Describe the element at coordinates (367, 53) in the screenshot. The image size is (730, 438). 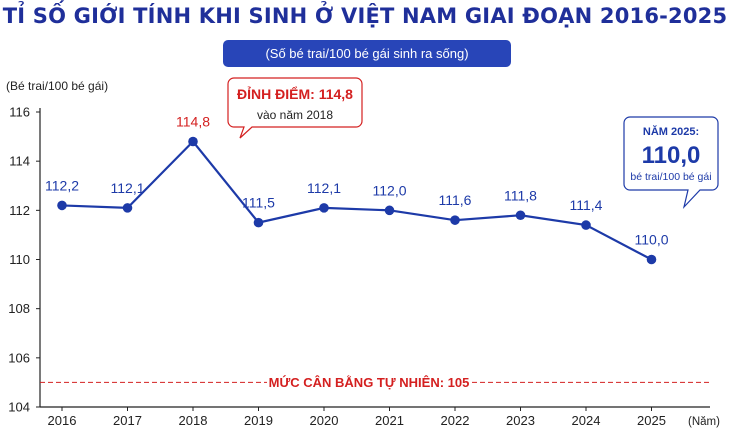
I see `chart-subtitle: (Số bé trai/100 bé gái sinh ra sống)` at that location.